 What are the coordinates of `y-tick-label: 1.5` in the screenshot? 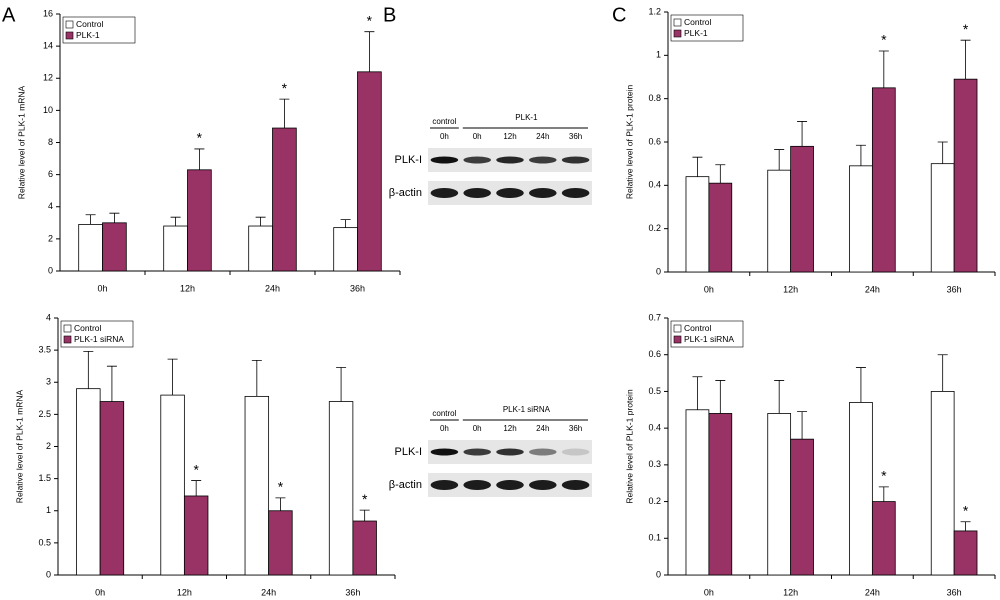 It's located at (44, 478).